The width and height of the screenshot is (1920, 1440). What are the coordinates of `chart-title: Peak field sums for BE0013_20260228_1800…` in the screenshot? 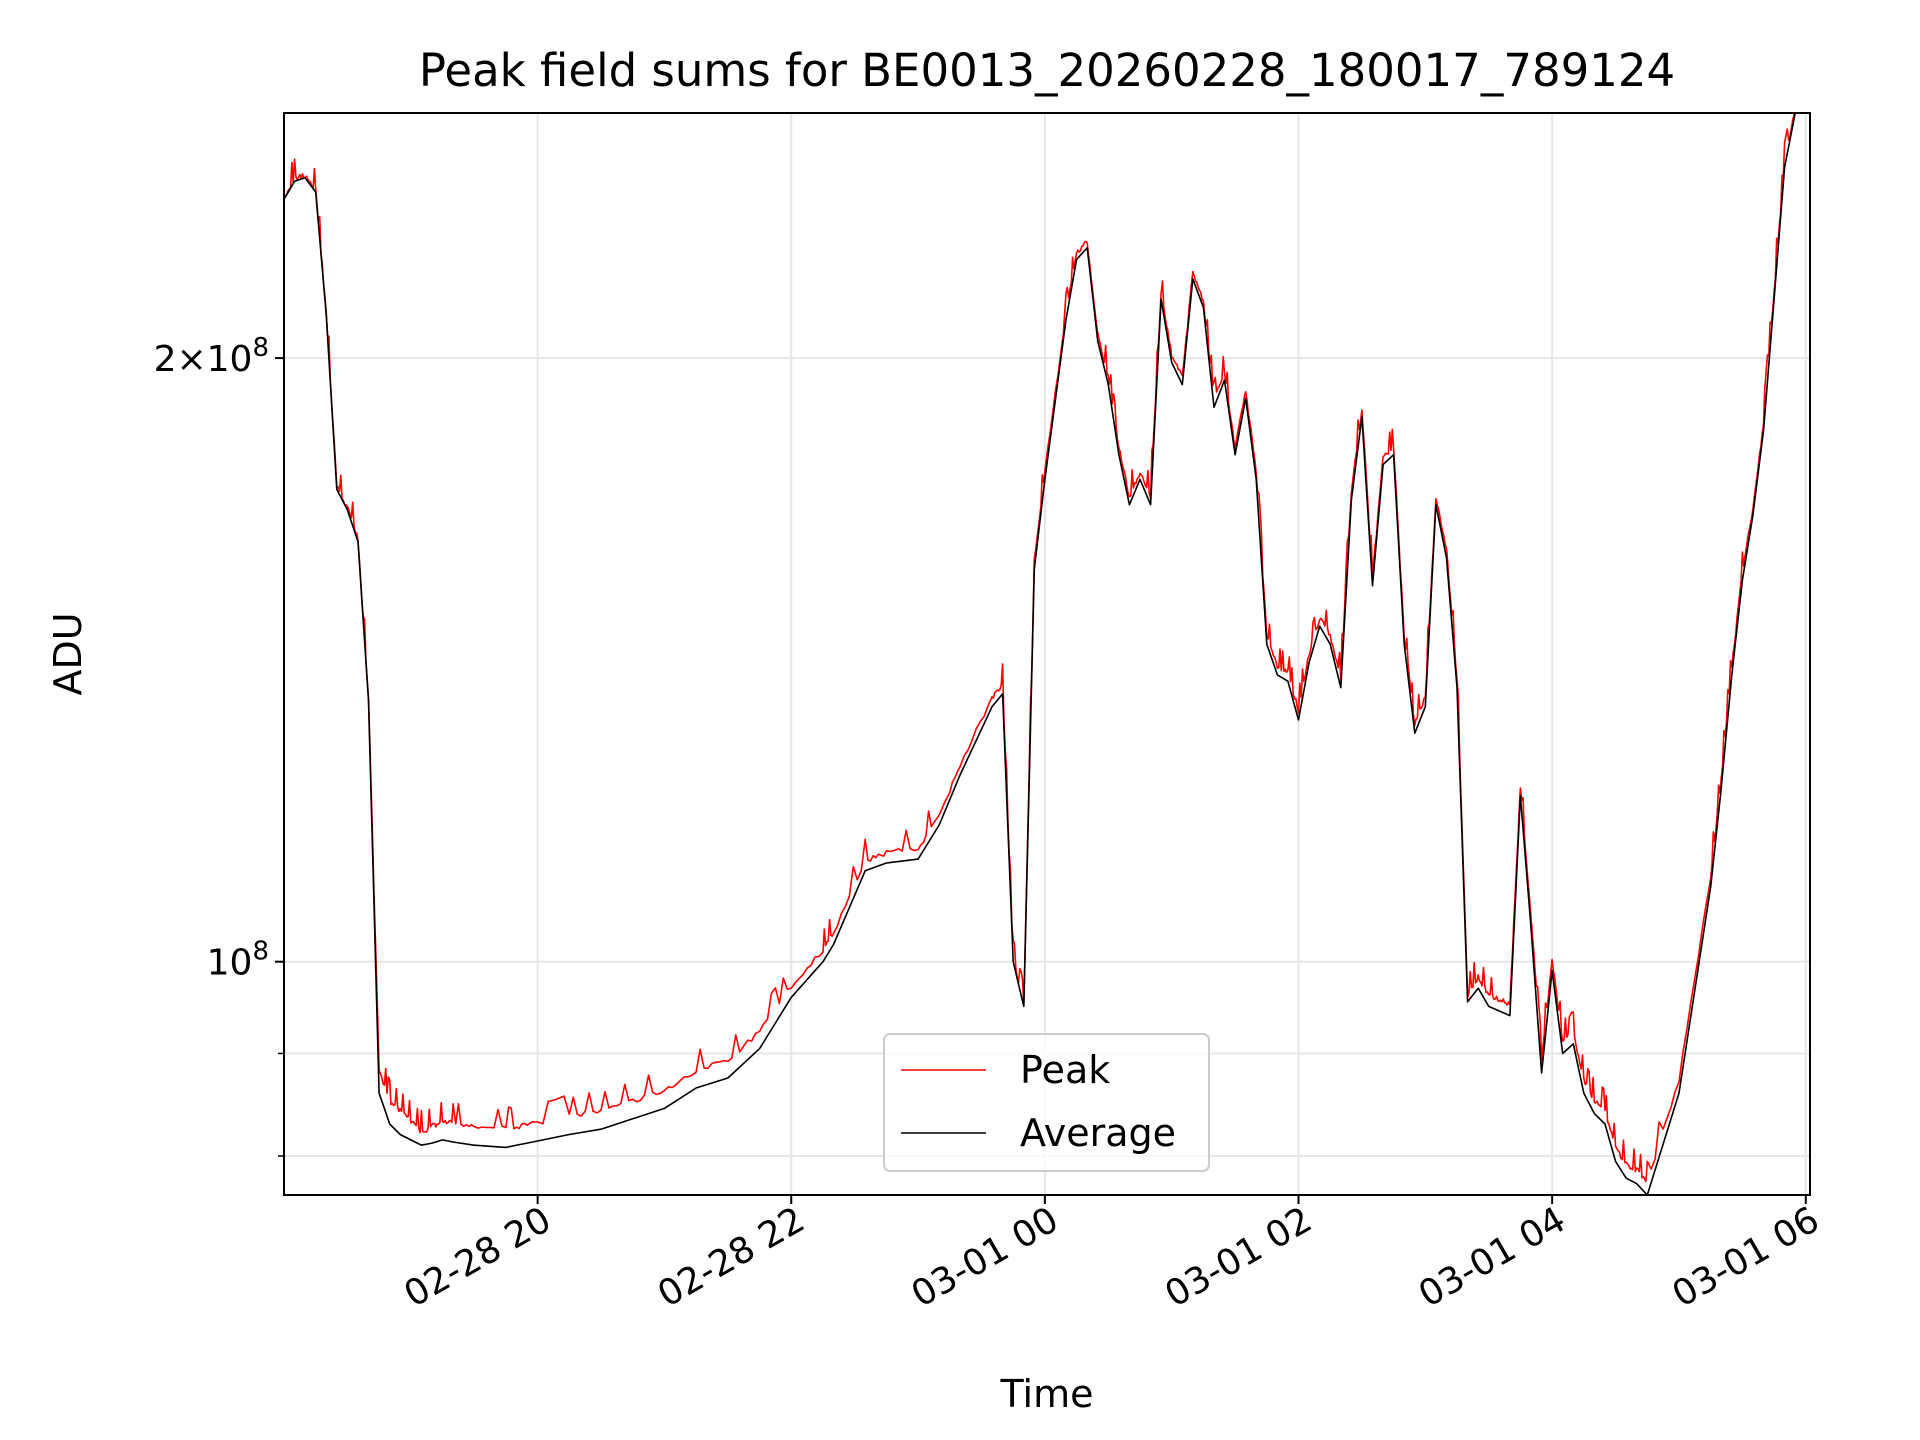 It's located at (1047, 70).